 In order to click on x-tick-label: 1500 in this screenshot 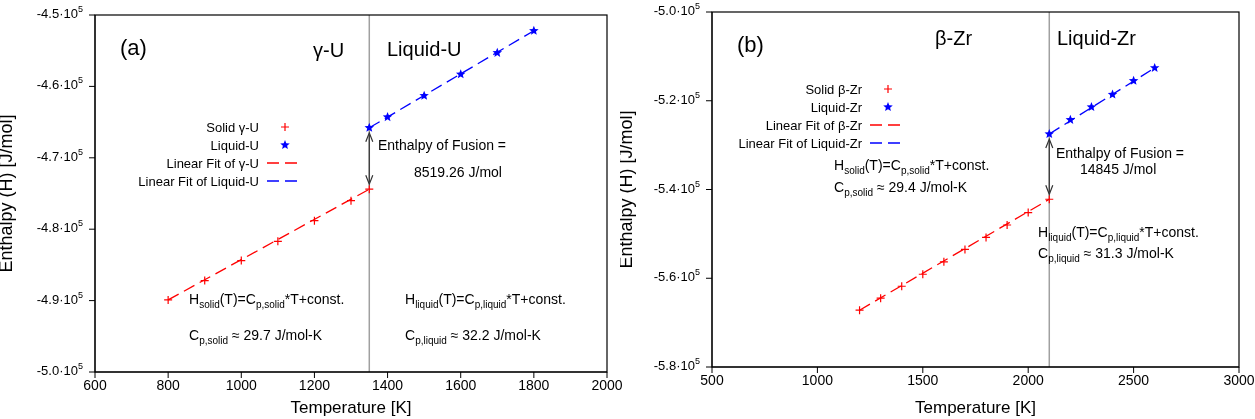, I will do `click(923, 379)`.